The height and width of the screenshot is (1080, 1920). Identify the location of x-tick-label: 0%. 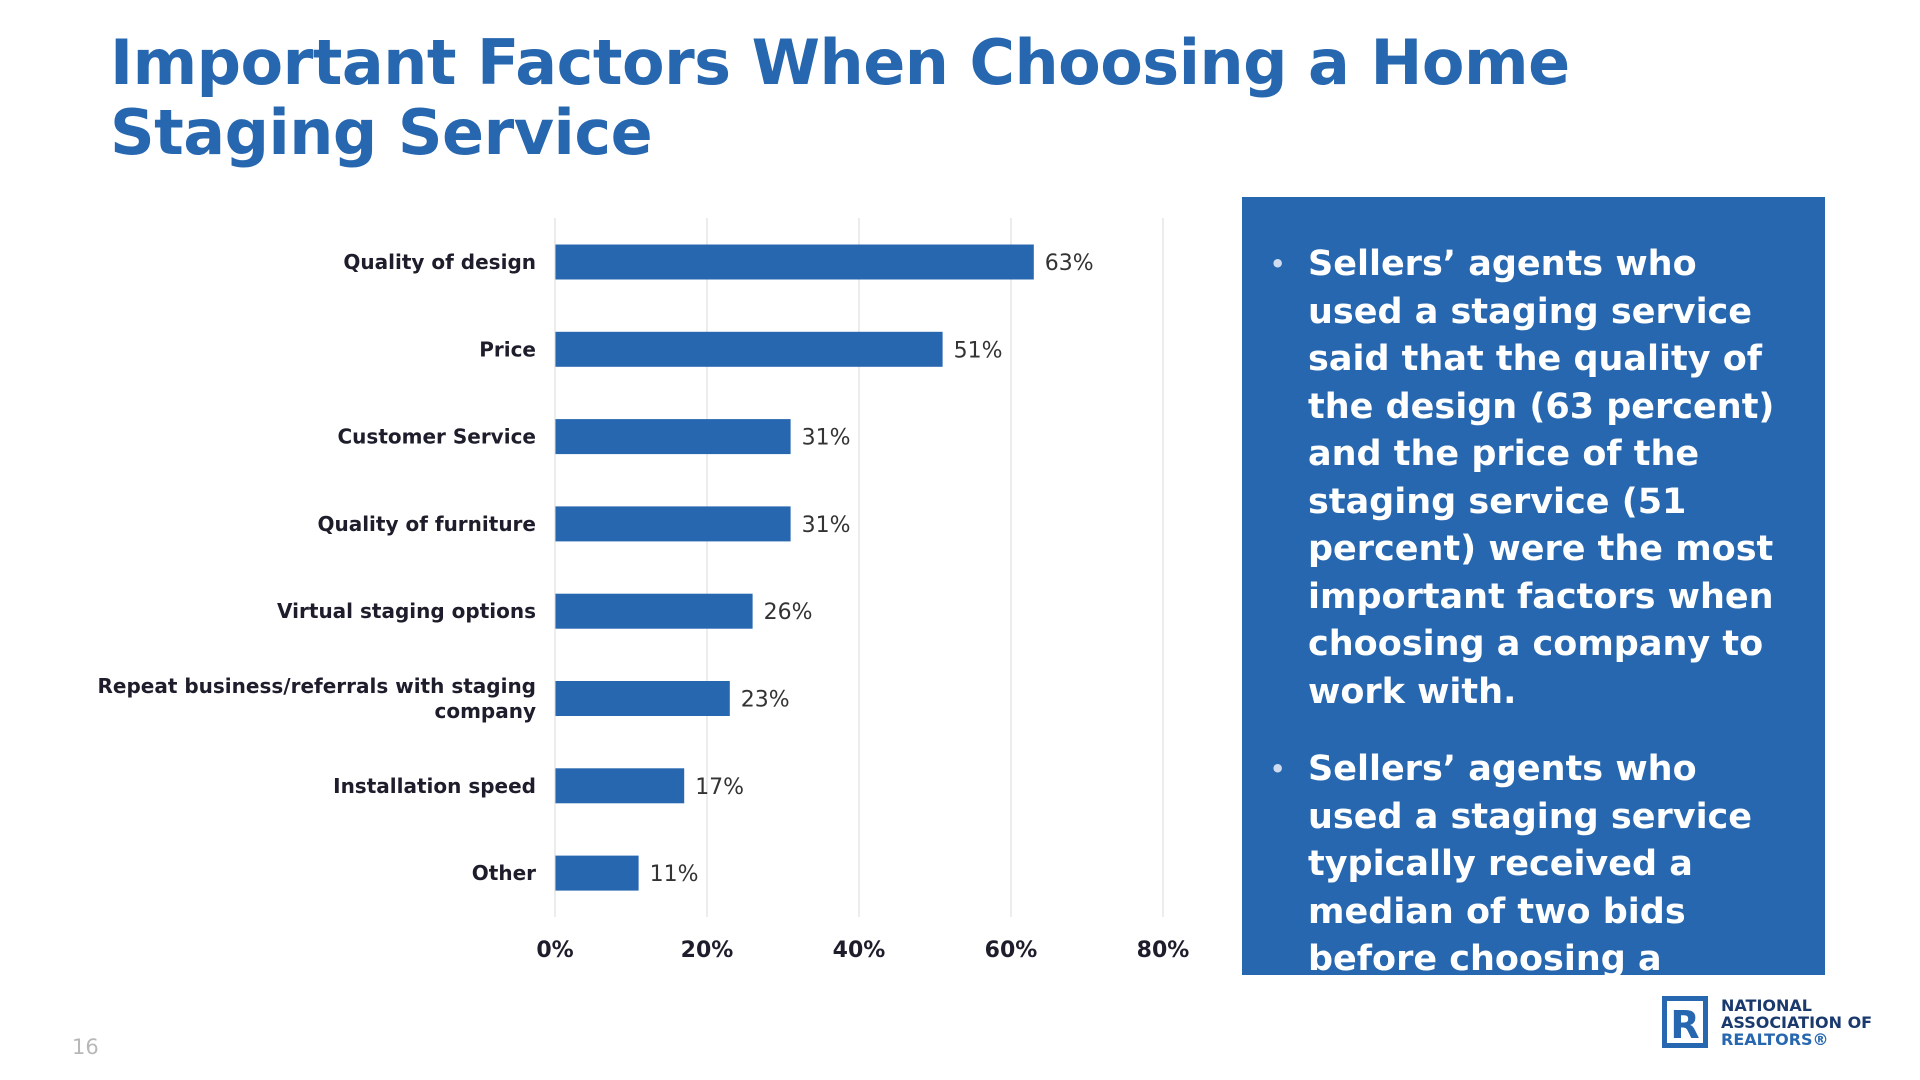
(554, 950).